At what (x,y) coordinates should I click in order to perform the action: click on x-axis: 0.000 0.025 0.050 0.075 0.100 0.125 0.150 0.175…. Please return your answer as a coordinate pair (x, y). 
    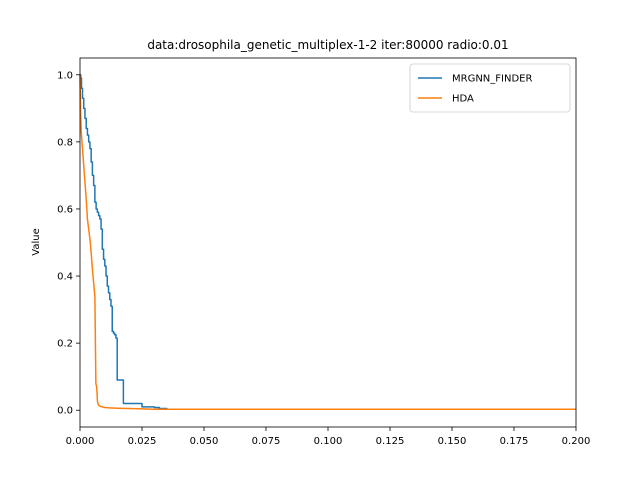
    Looking at the image, I should click on (328, 437).